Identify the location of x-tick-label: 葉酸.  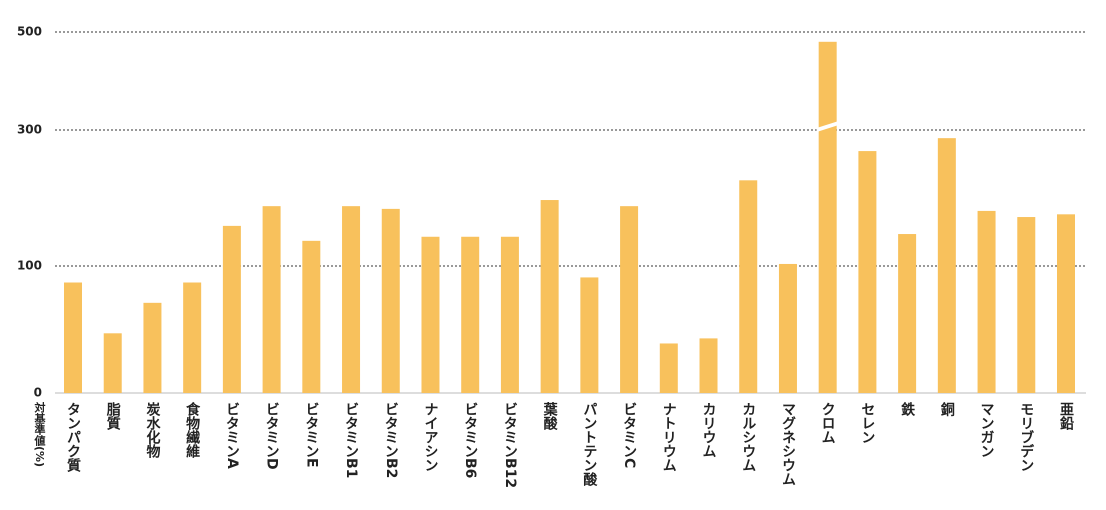
(549, 416).